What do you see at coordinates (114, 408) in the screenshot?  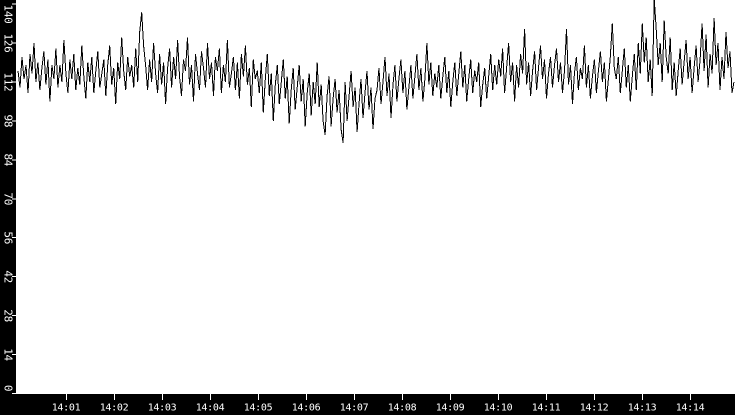 I see `x-tick-label: 14:02` at bounding box center [114, 408].